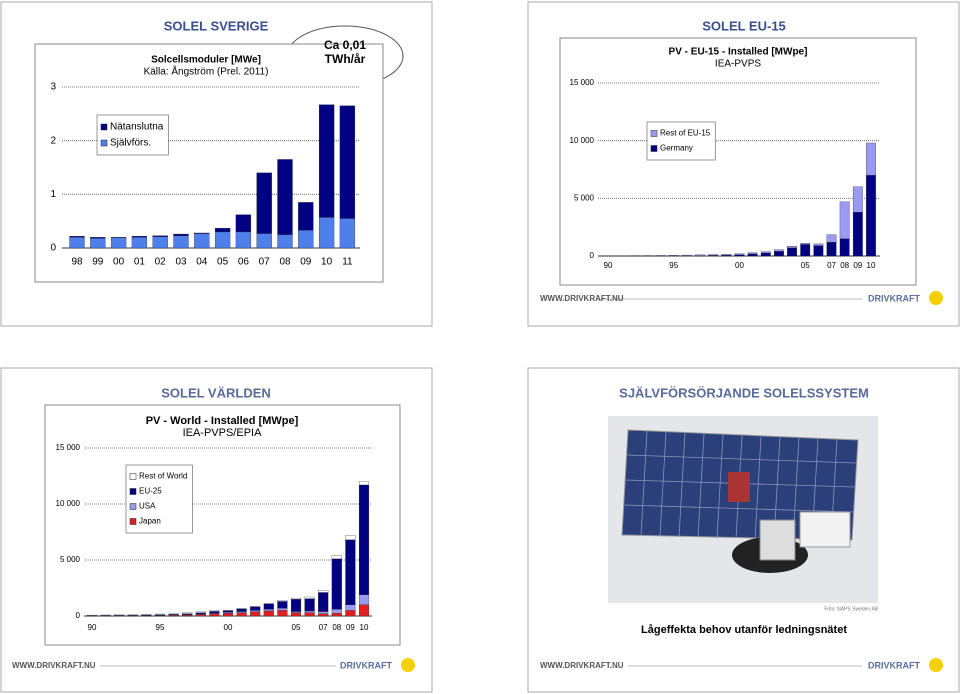 Image resolution: width=960 pixels, height=694 pixels. I want to click on y-tick-label: 2, so click(53, 140).